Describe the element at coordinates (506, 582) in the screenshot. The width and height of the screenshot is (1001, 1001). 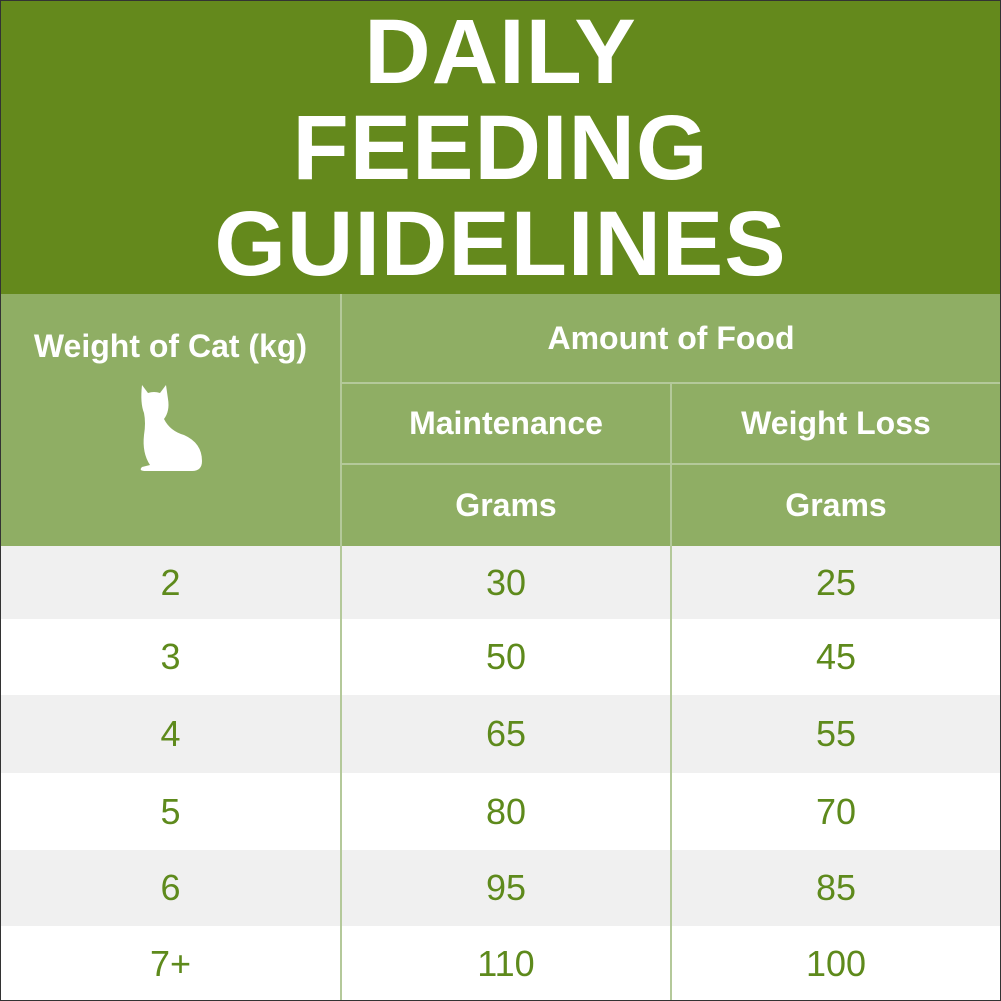
I see `table-cell: 30` at that location.